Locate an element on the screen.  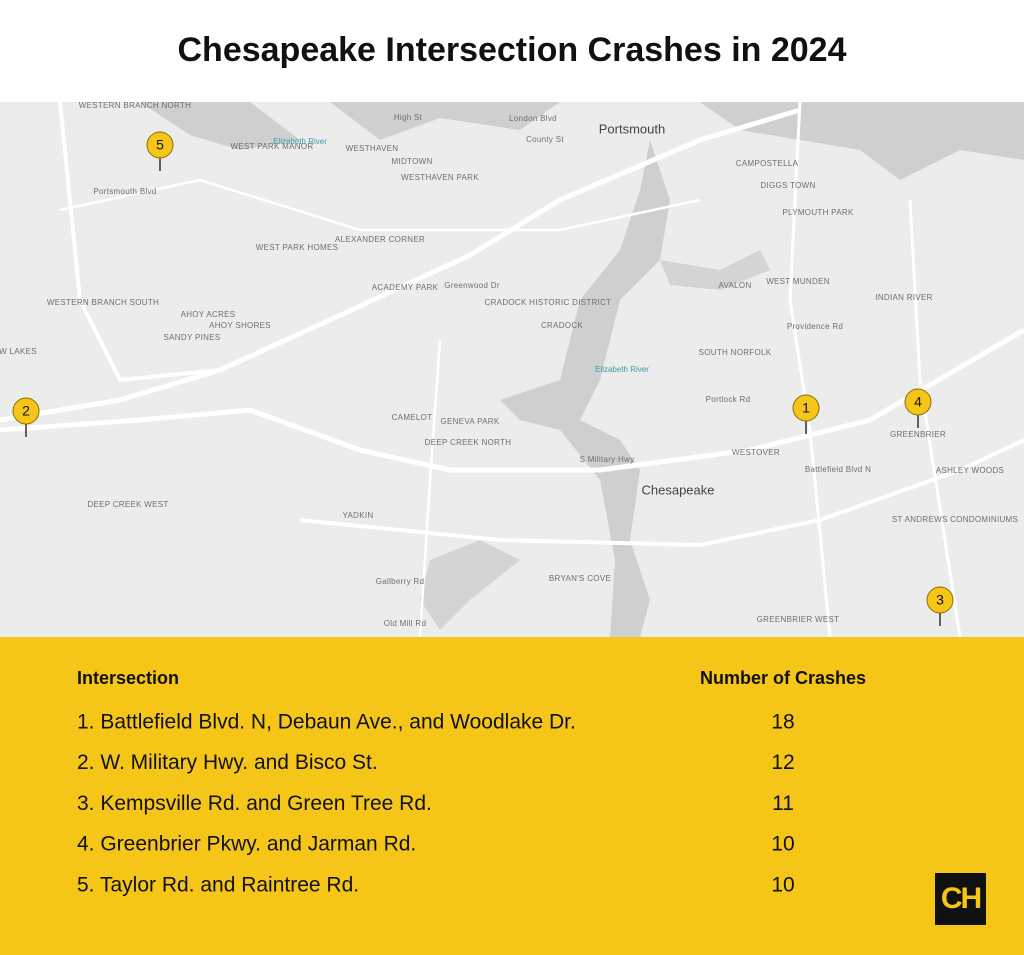
logo-box is located at coordinates (960, 899).